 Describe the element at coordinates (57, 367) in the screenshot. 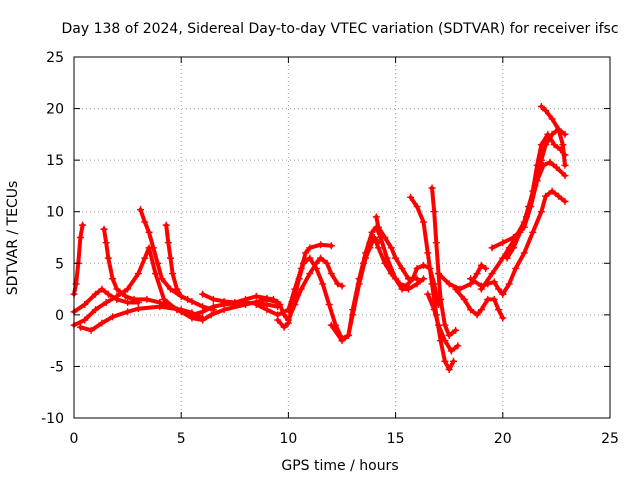

I see `y-tick-label: -5` at that location.